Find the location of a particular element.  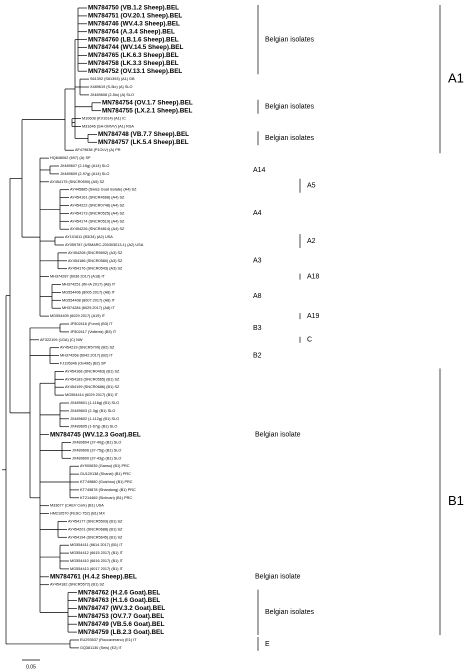

clade-label: A4 is located at coordinates (257, 213).